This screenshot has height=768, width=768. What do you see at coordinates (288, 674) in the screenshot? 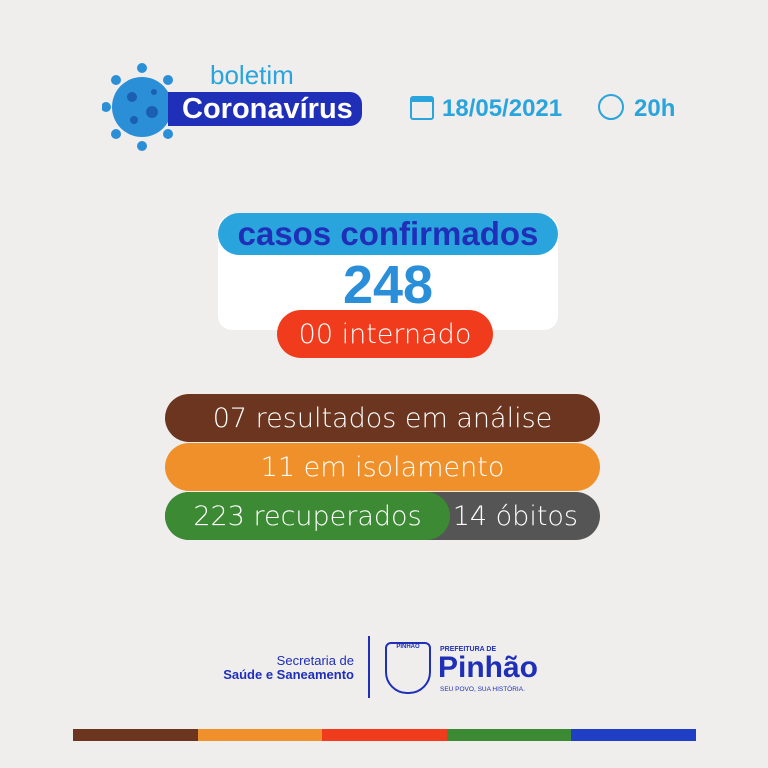
I see `secretaria-line2: Saúde e Saneamento` at bounding box center [288, 674].